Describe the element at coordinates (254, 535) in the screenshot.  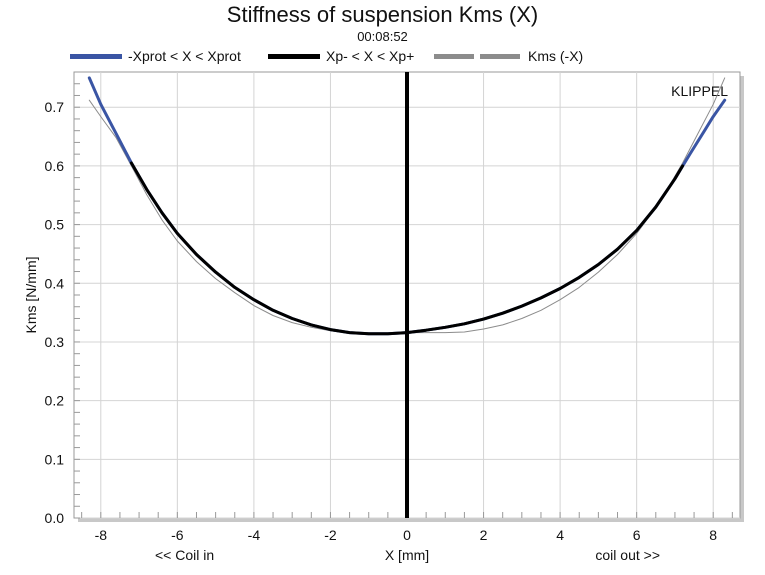
I see `x-tick-label: -4` at that location.